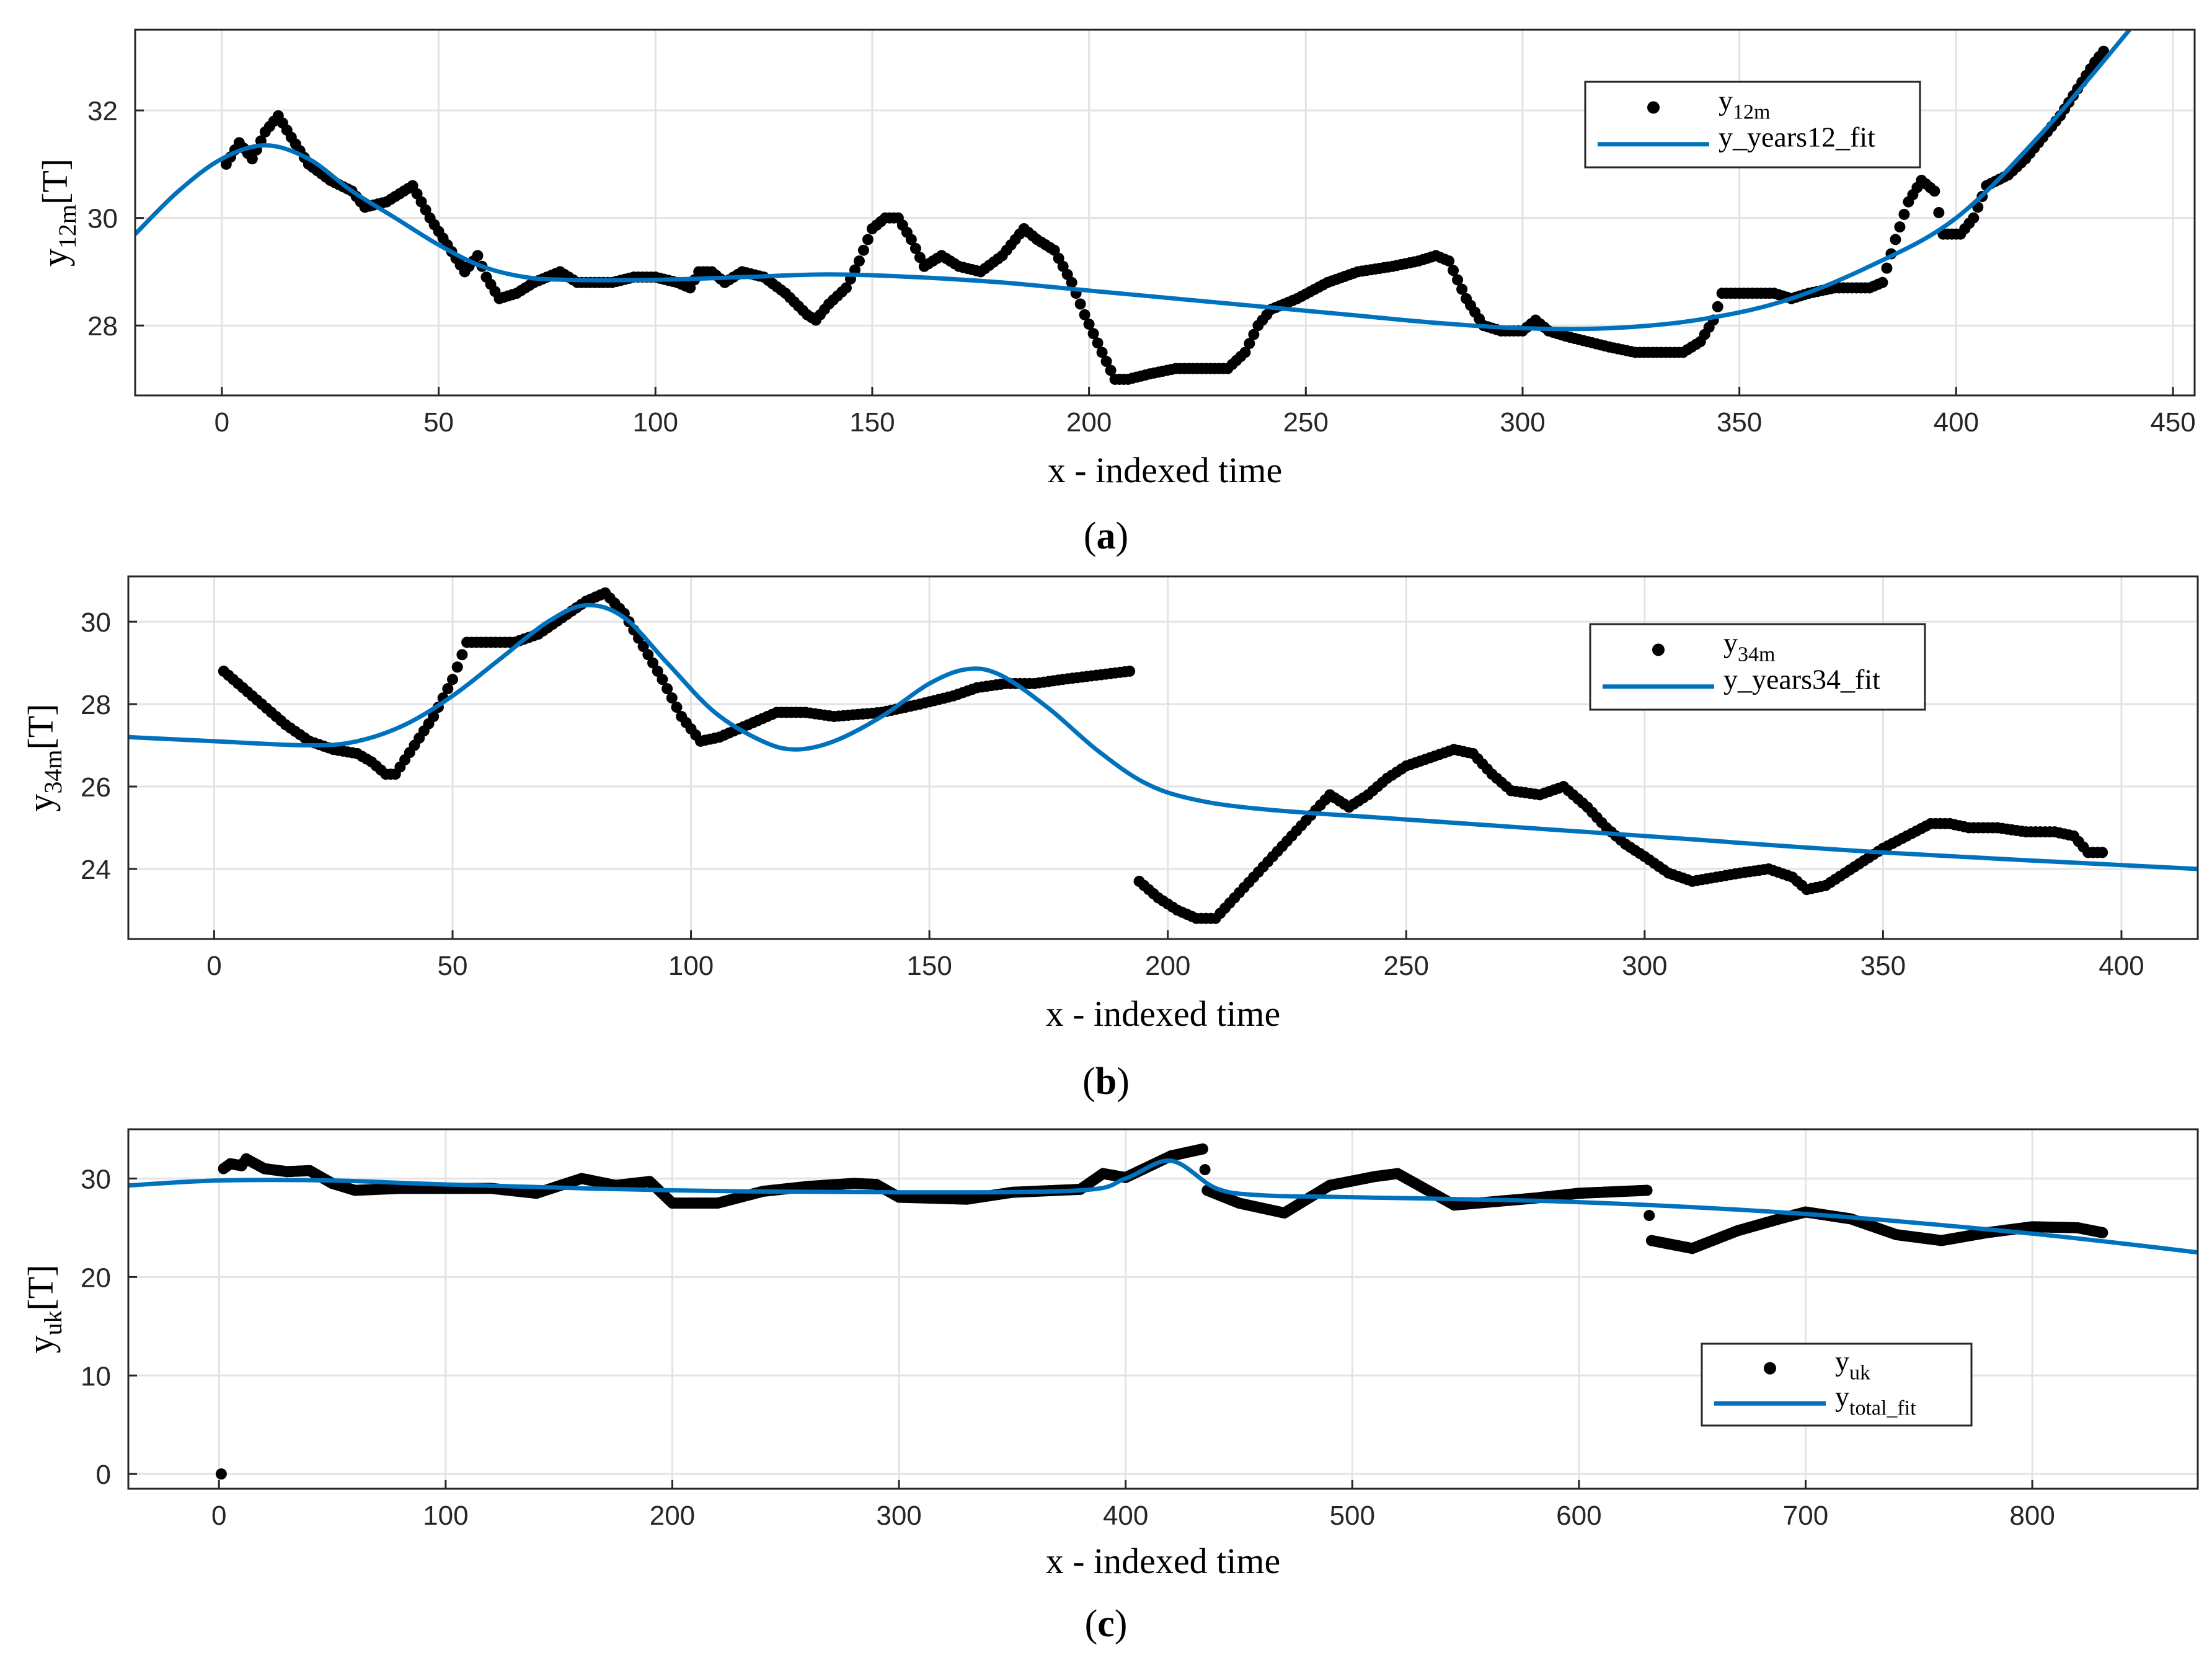  What do you see at coordinates (96, 870) in the screenshot?
I see `y-tick-label-b: 24` at bounding box center [96, 870].